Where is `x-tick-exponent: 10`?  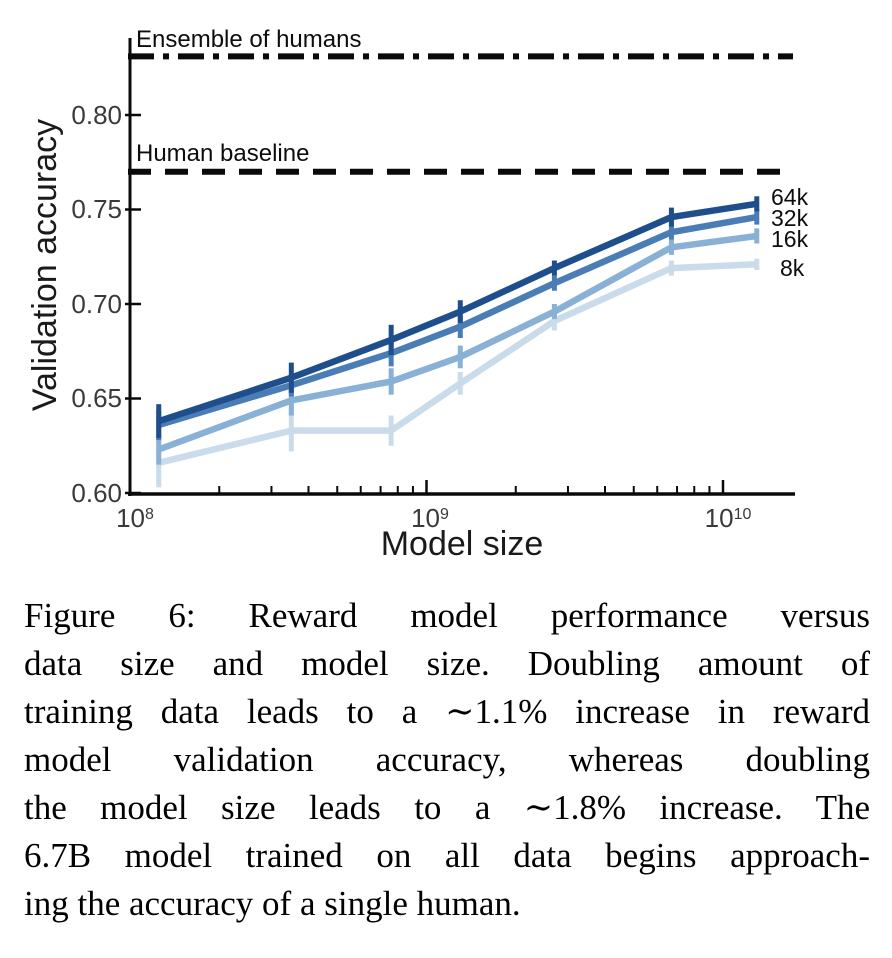 x-tick-exponent: 10 is located at coordinates (742, 514).